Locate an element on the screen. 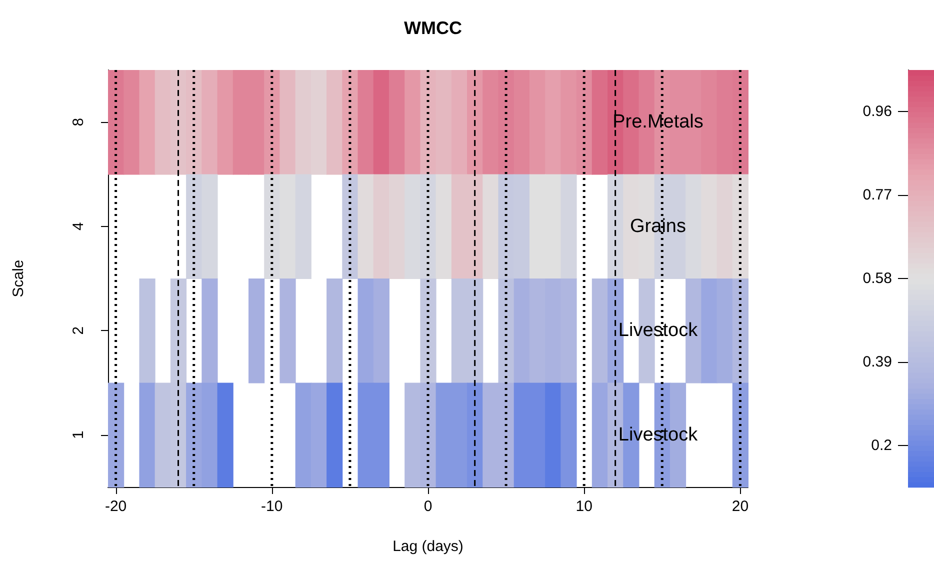 This screenshot has height=574, width=934. y-tick-label: 1 is located at coordinates (78, 435).